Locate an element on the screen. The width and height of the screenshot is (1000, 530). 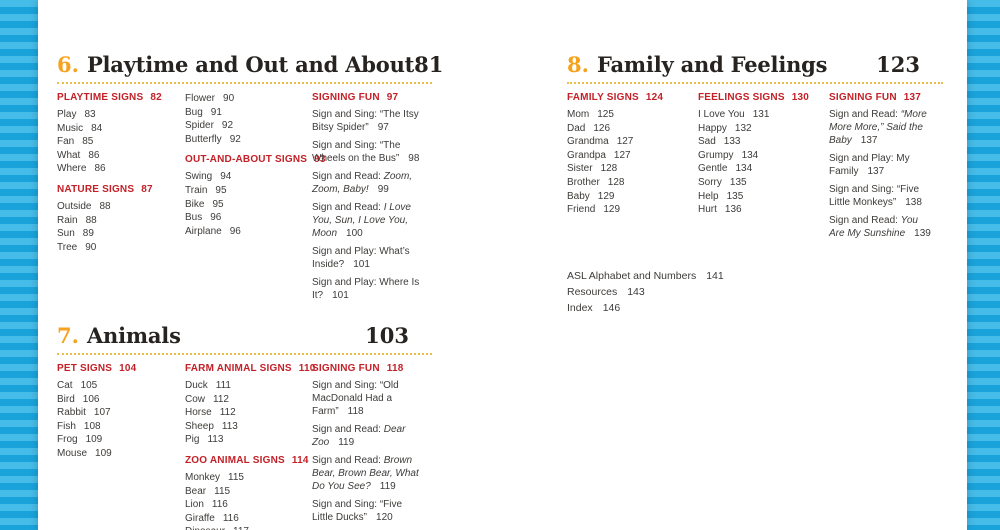
group-page-number: 114 is located at coordinates (300, 460).